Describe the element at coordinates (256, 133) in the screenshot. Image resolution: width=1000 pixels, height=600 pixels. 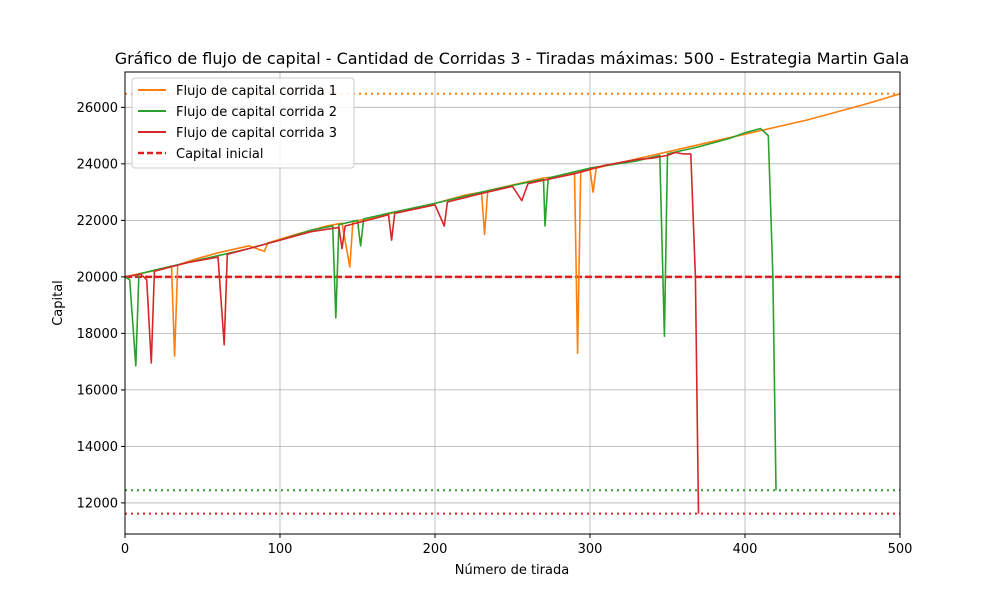
I see `legend-label-run-3: Flujo de capital corrida 3` at that location.